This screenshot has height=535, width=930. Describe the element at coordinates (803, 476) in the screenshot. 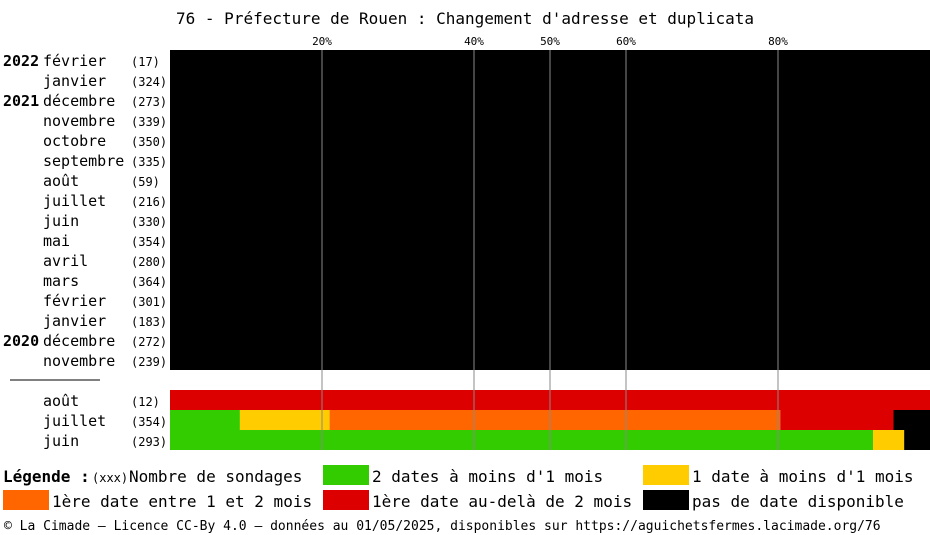

I see `legend-label-one_date: 1 date à moins d'1 mois` at that location.